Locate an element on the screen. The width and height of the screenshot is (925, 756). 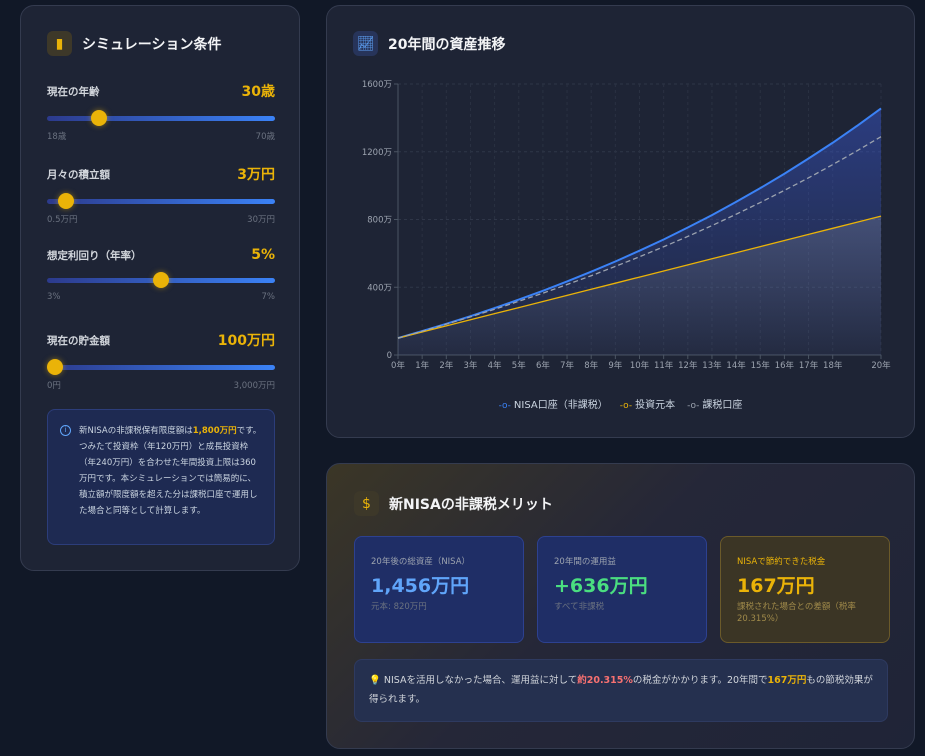
note-text-2: の税金がかかります。20年間で is located at coordinates (700, 680).